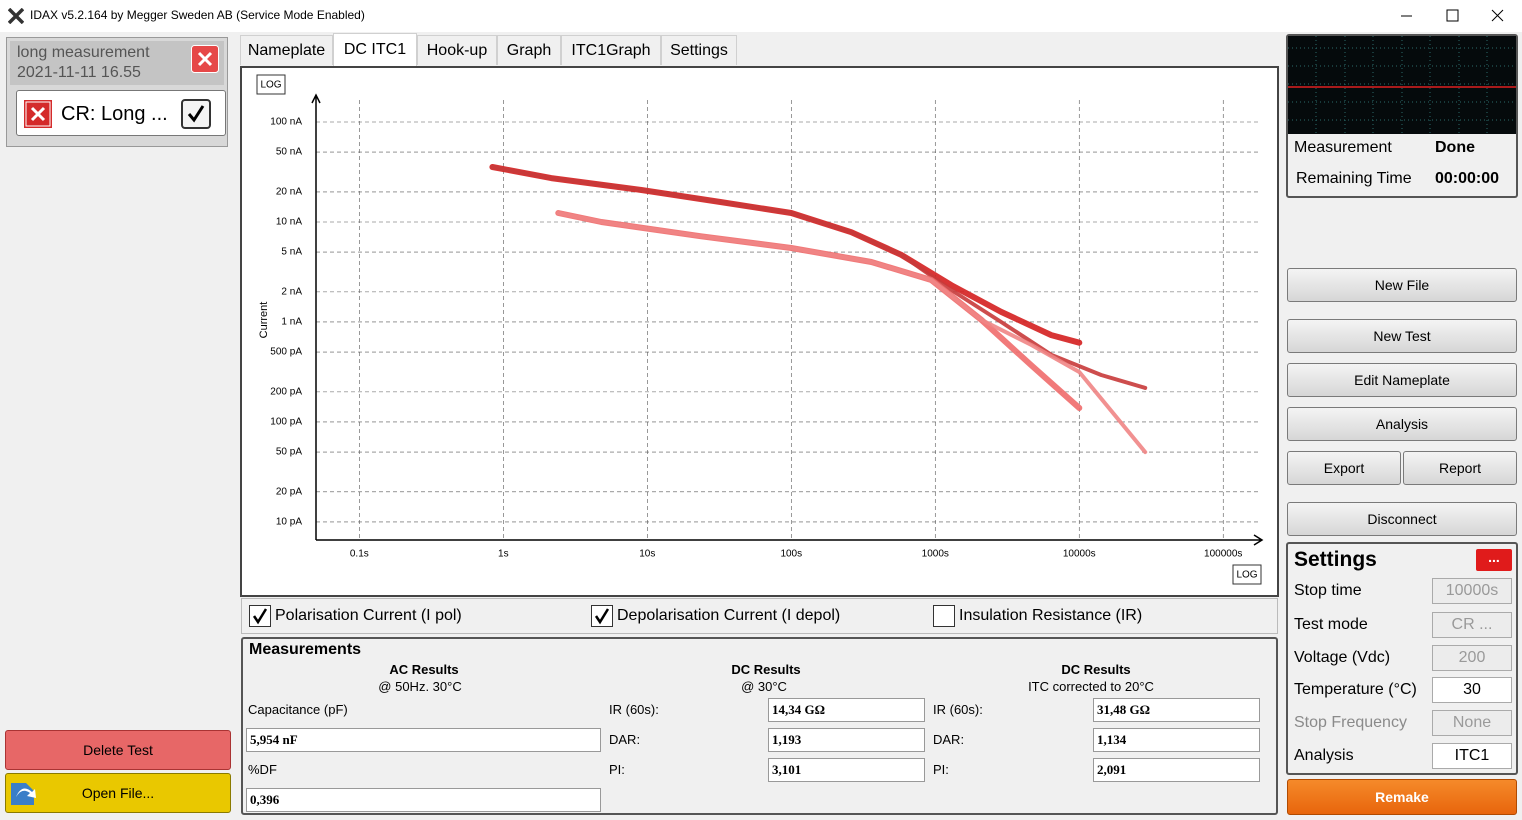  I want to click on y-tick-label: 10 pA, so click(289, 522).